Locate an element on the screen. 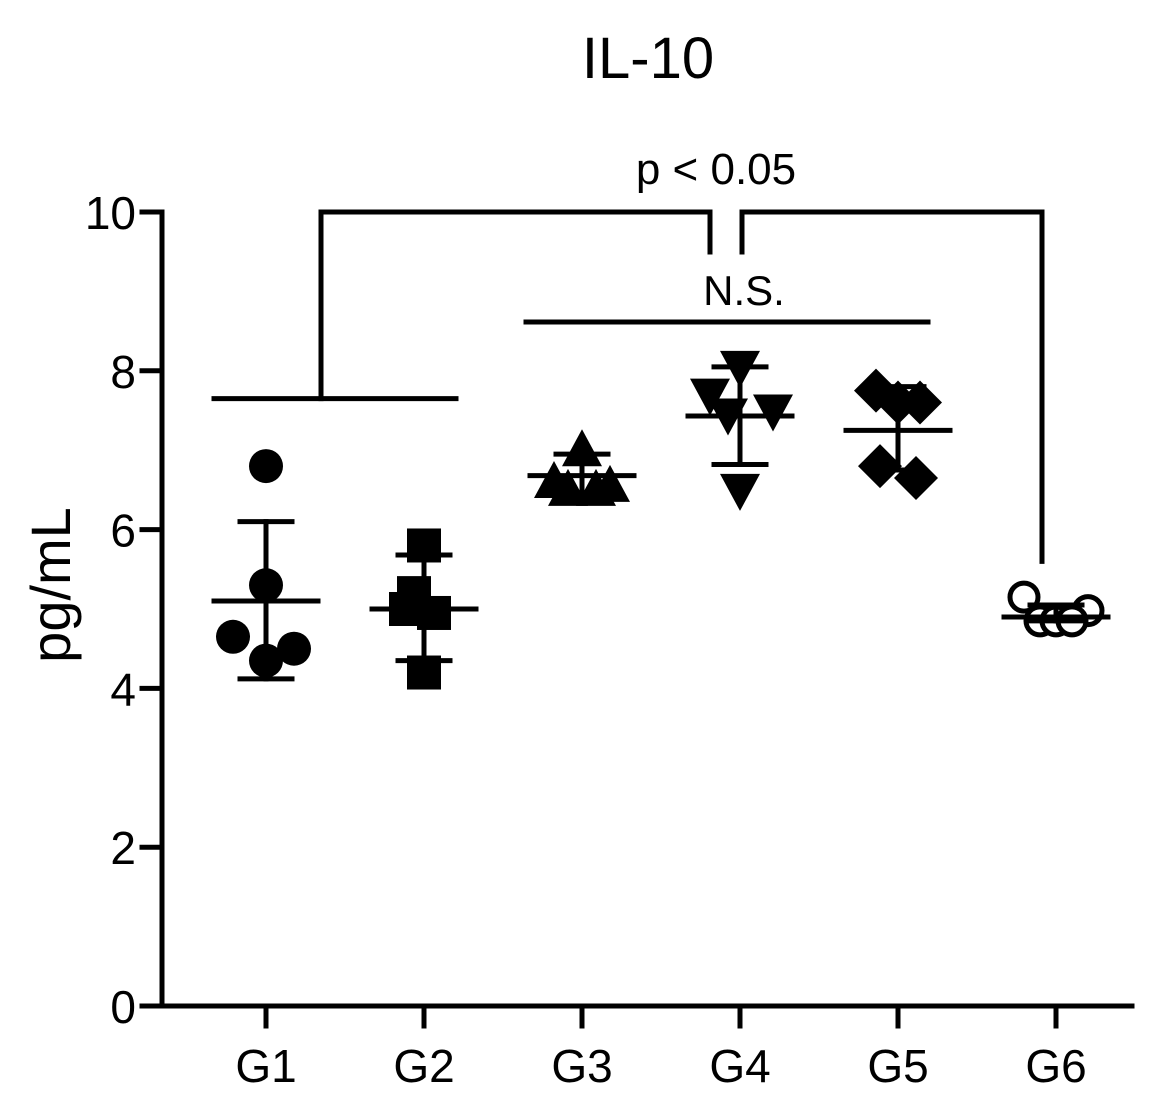  group-g3 is located at coordinates (582, 467).